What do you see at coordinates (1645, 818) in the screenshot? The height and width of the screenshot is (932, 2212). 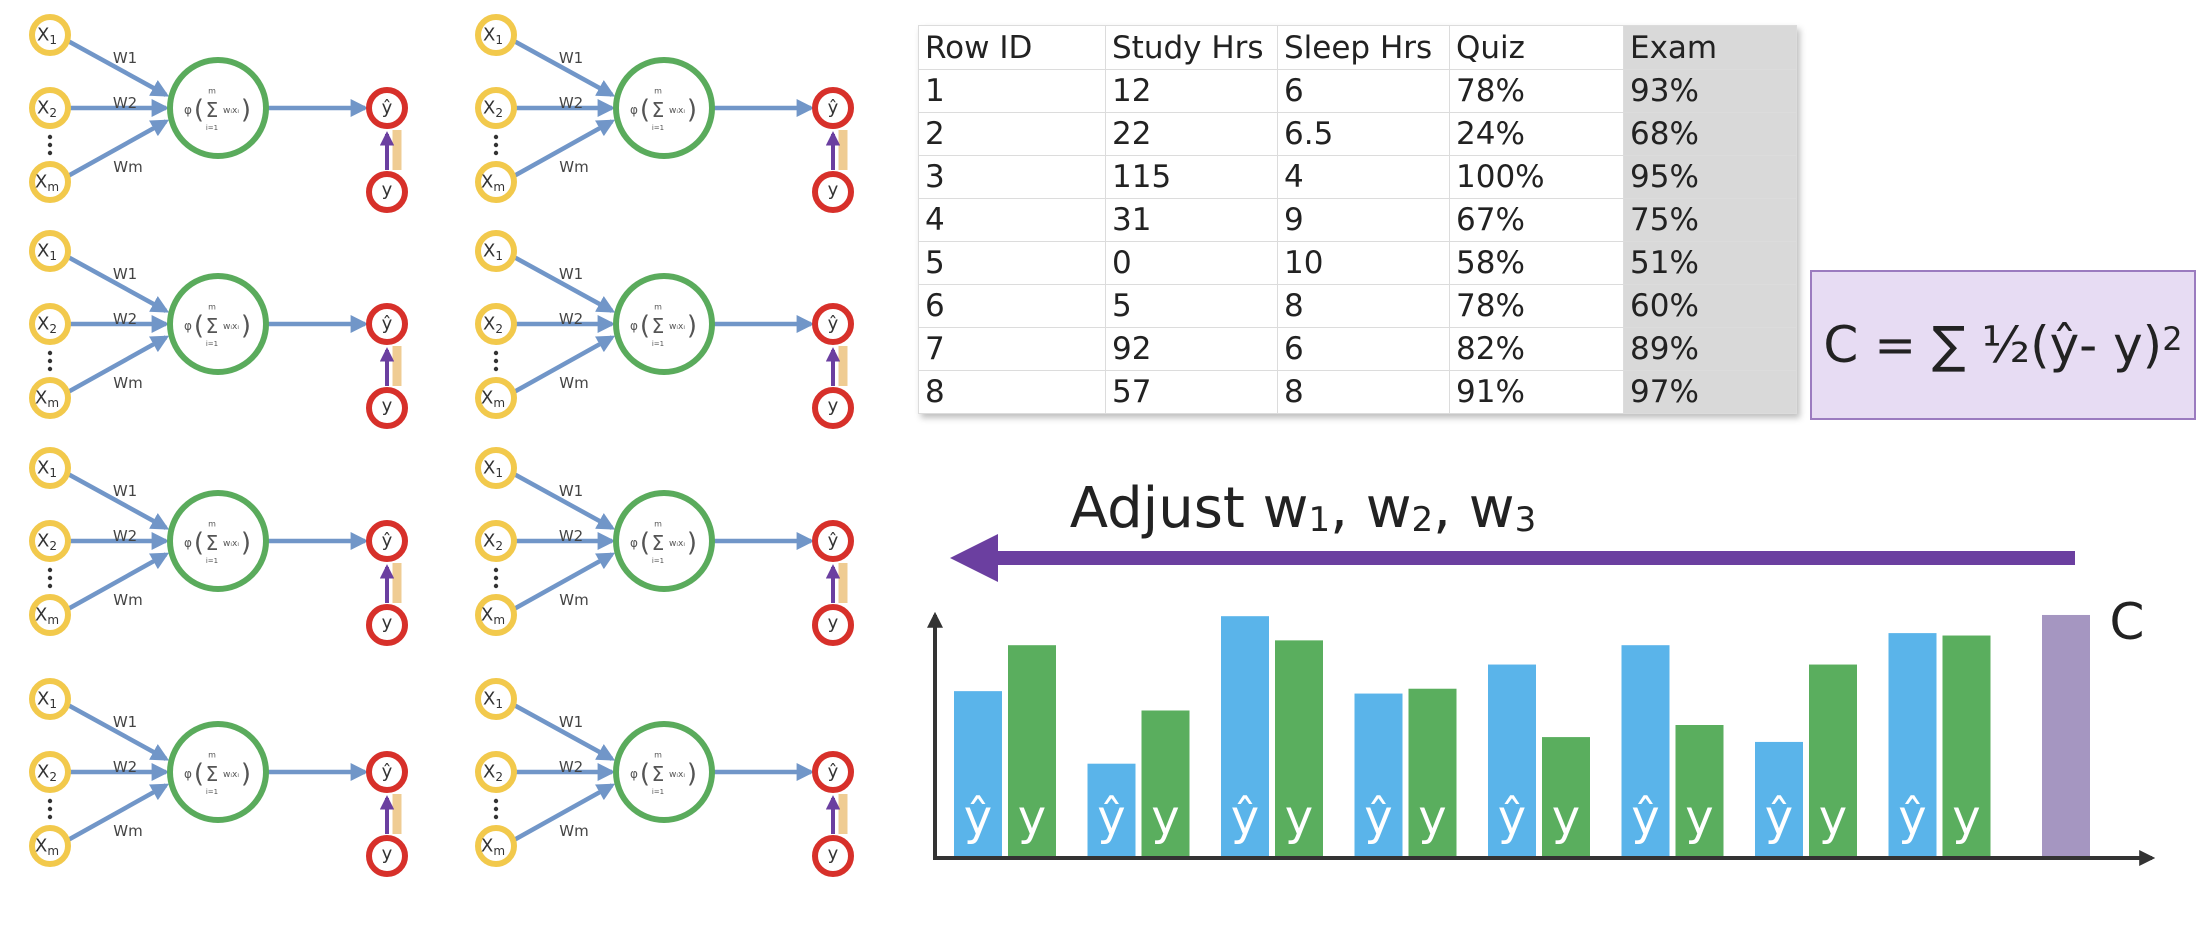 I see `bar-label: ŷ` at bounding box center [1645, 818].